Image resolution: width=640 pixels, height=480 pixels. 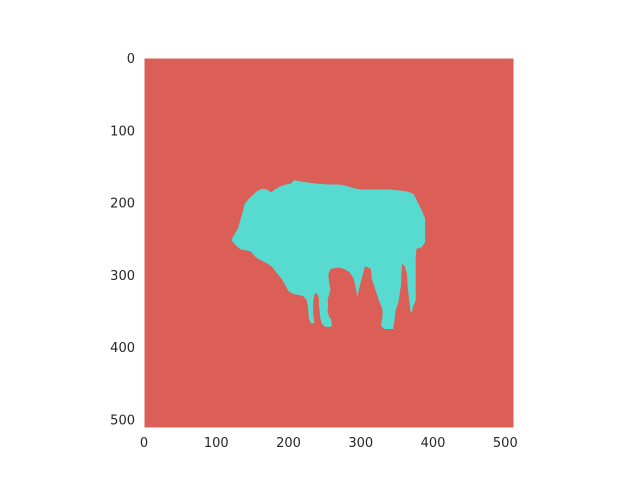 What do you see at coordinates (122, 276) in the screenshot?
I see `y-tick-label: 300` at bounding box center [122, 276].